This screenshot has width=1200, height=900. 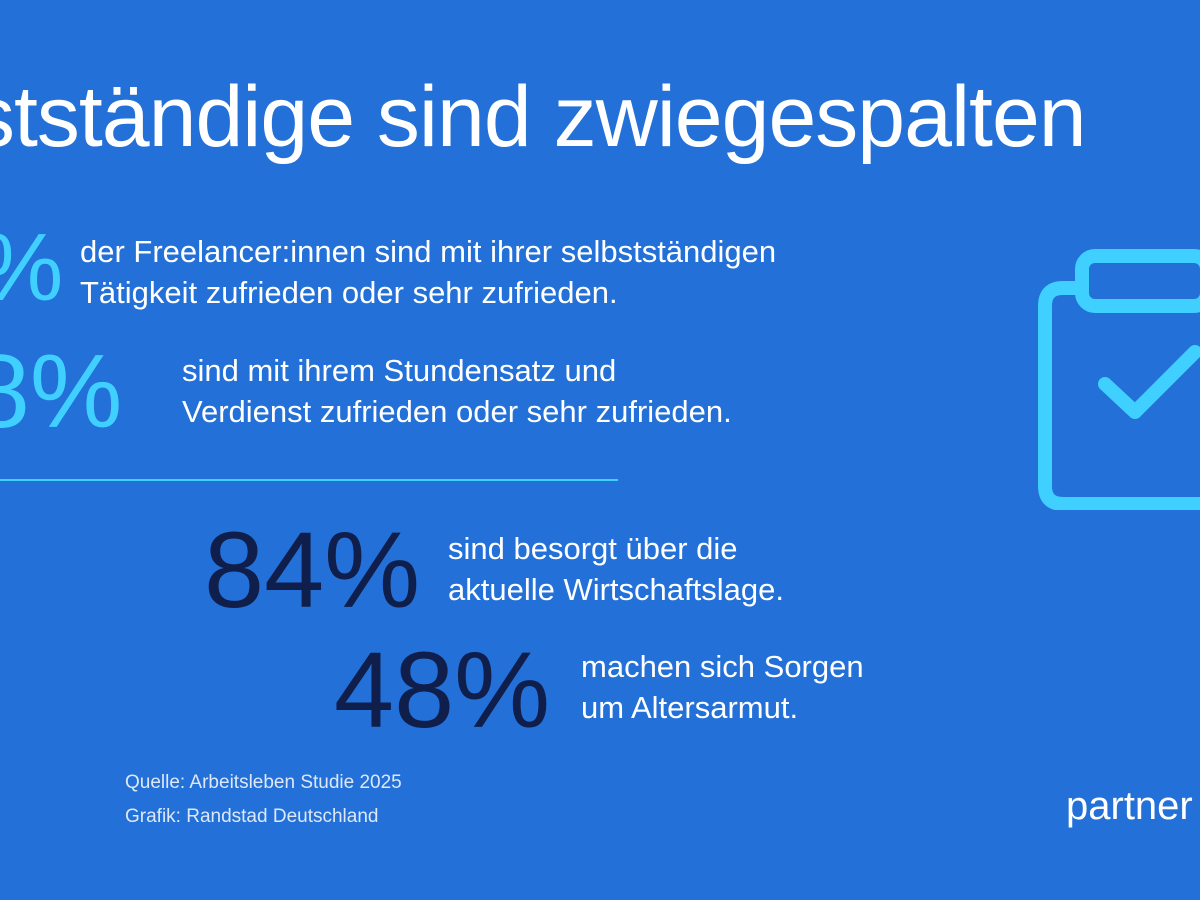 What do you see at coordinates (31, 268) in the screenshot?
I see `stat-value-satisfaction: %` at bounding box center [31, 268].